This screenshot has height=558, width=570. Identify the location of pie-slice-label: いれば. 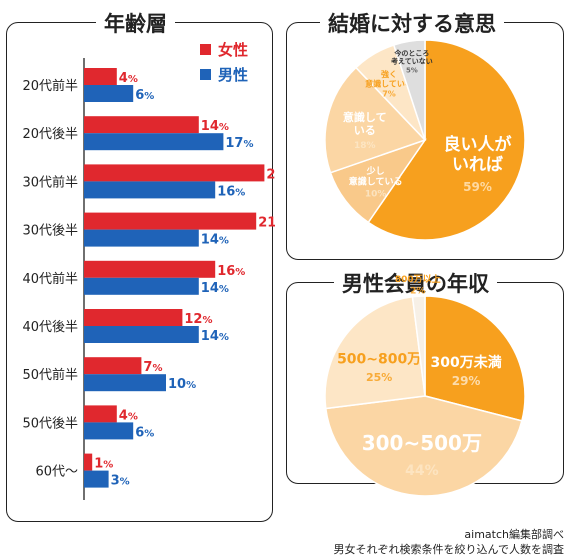
(477, 165).